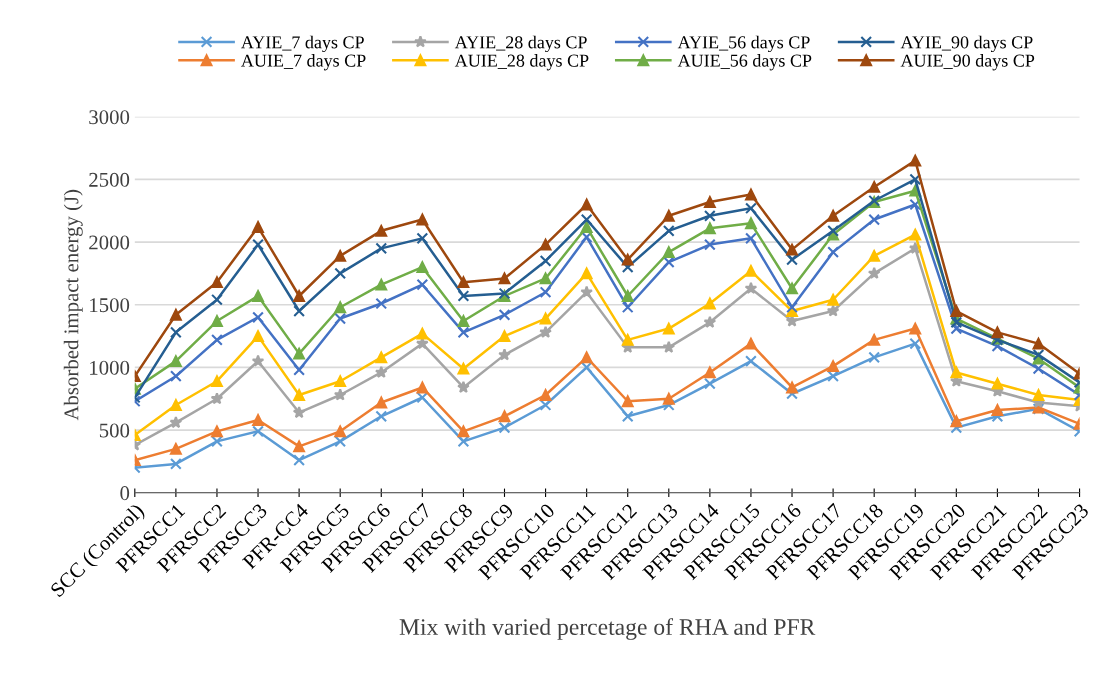 The image size is (1096, 675). What do you see at coordinates (302, 44) in the screenshot?
I see `legend-label: AYIE_7 days CP` at bounding box center [302, 44].